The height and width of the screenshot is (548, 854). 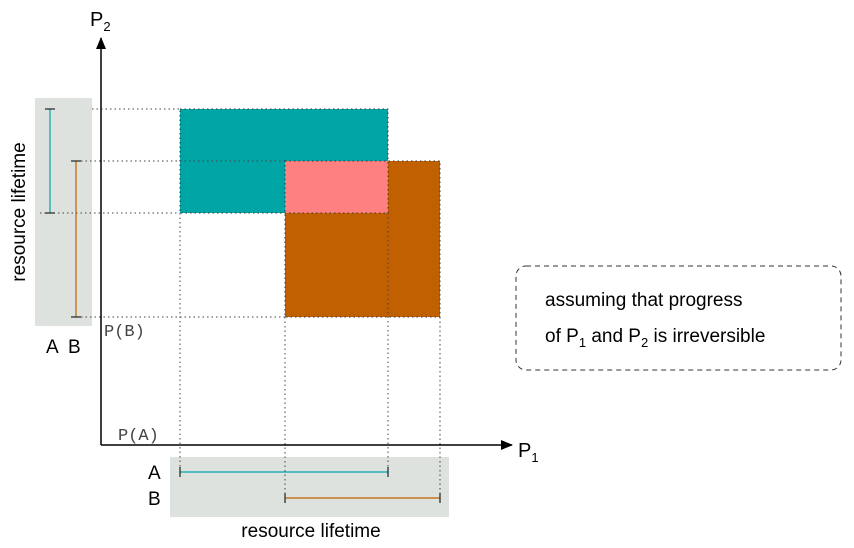 What do you see at coordinates (655, 338) in the screenshot?
I see `note-line-2: of P1 and P2 is irreversible` at bounding box center [655, 338].